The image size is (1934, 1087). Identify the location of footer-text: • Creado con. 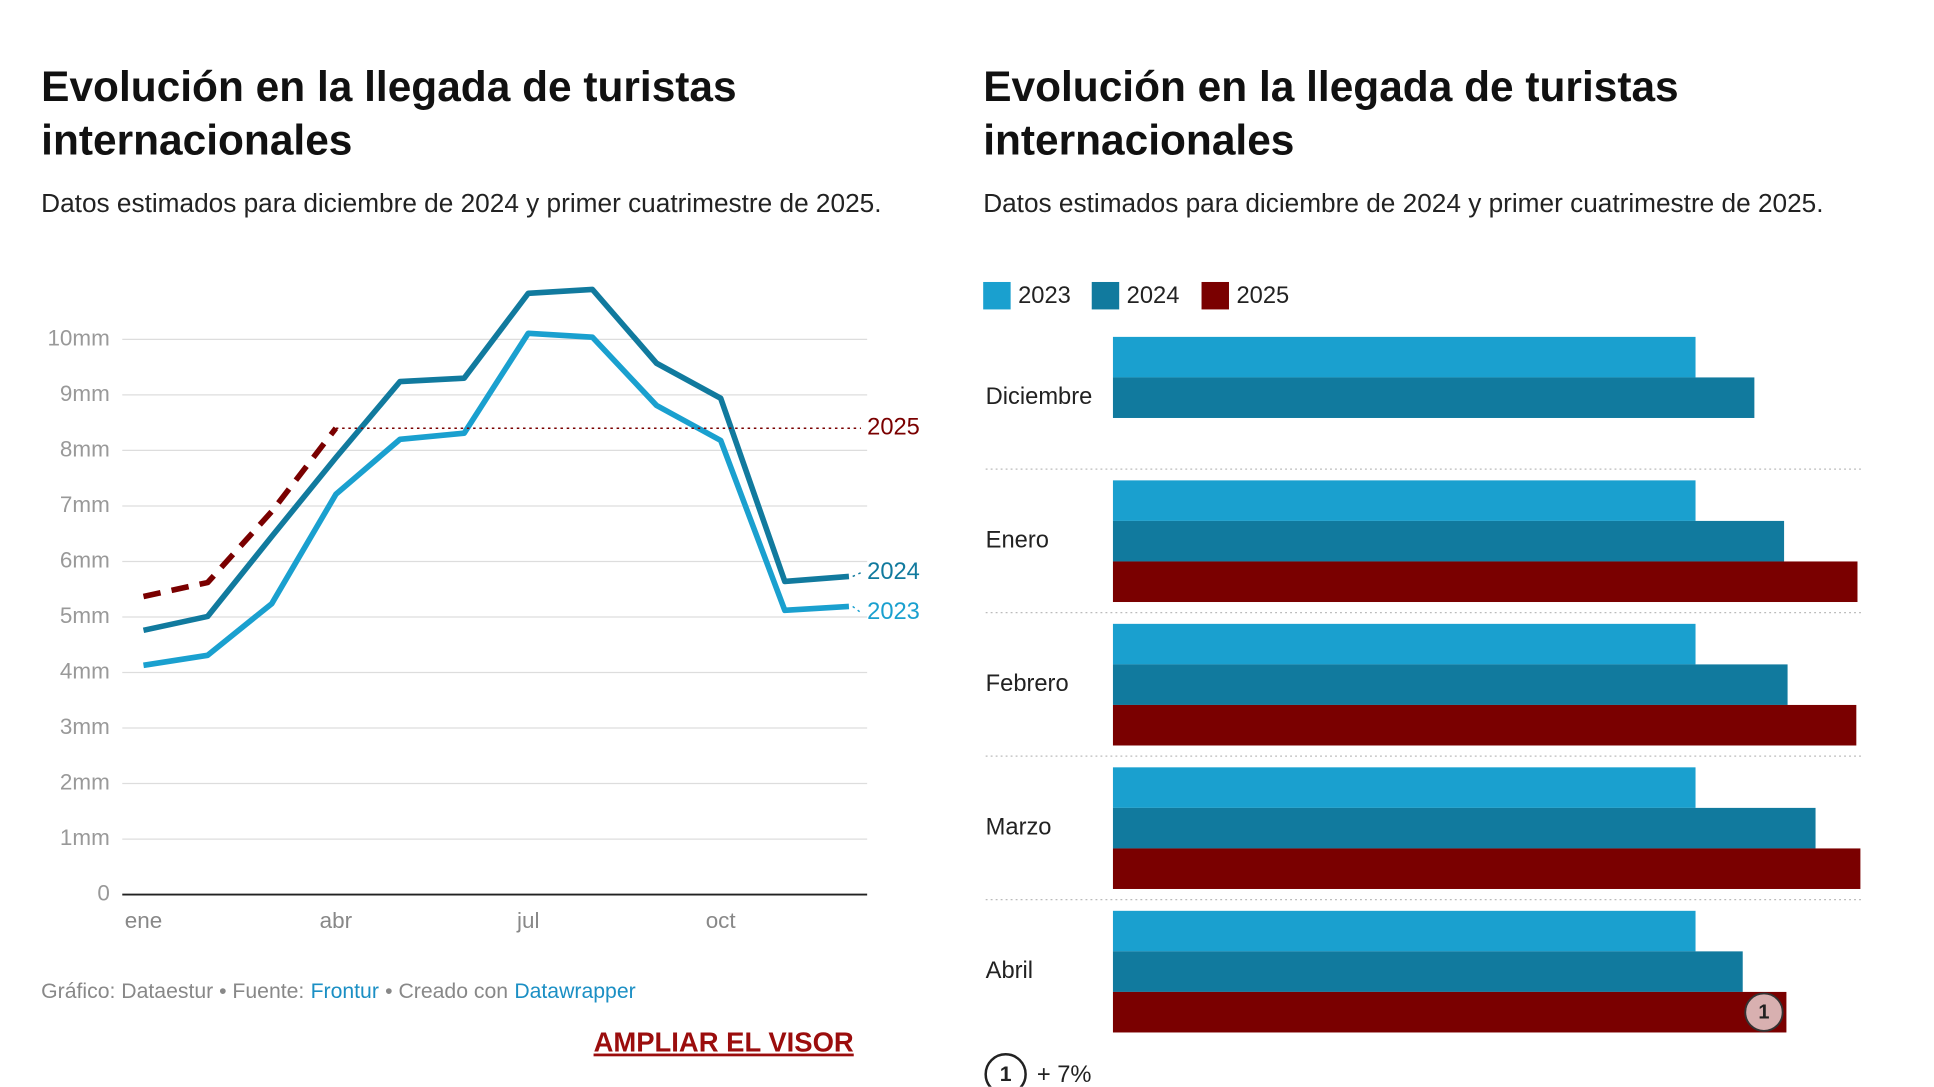
(446, 991).